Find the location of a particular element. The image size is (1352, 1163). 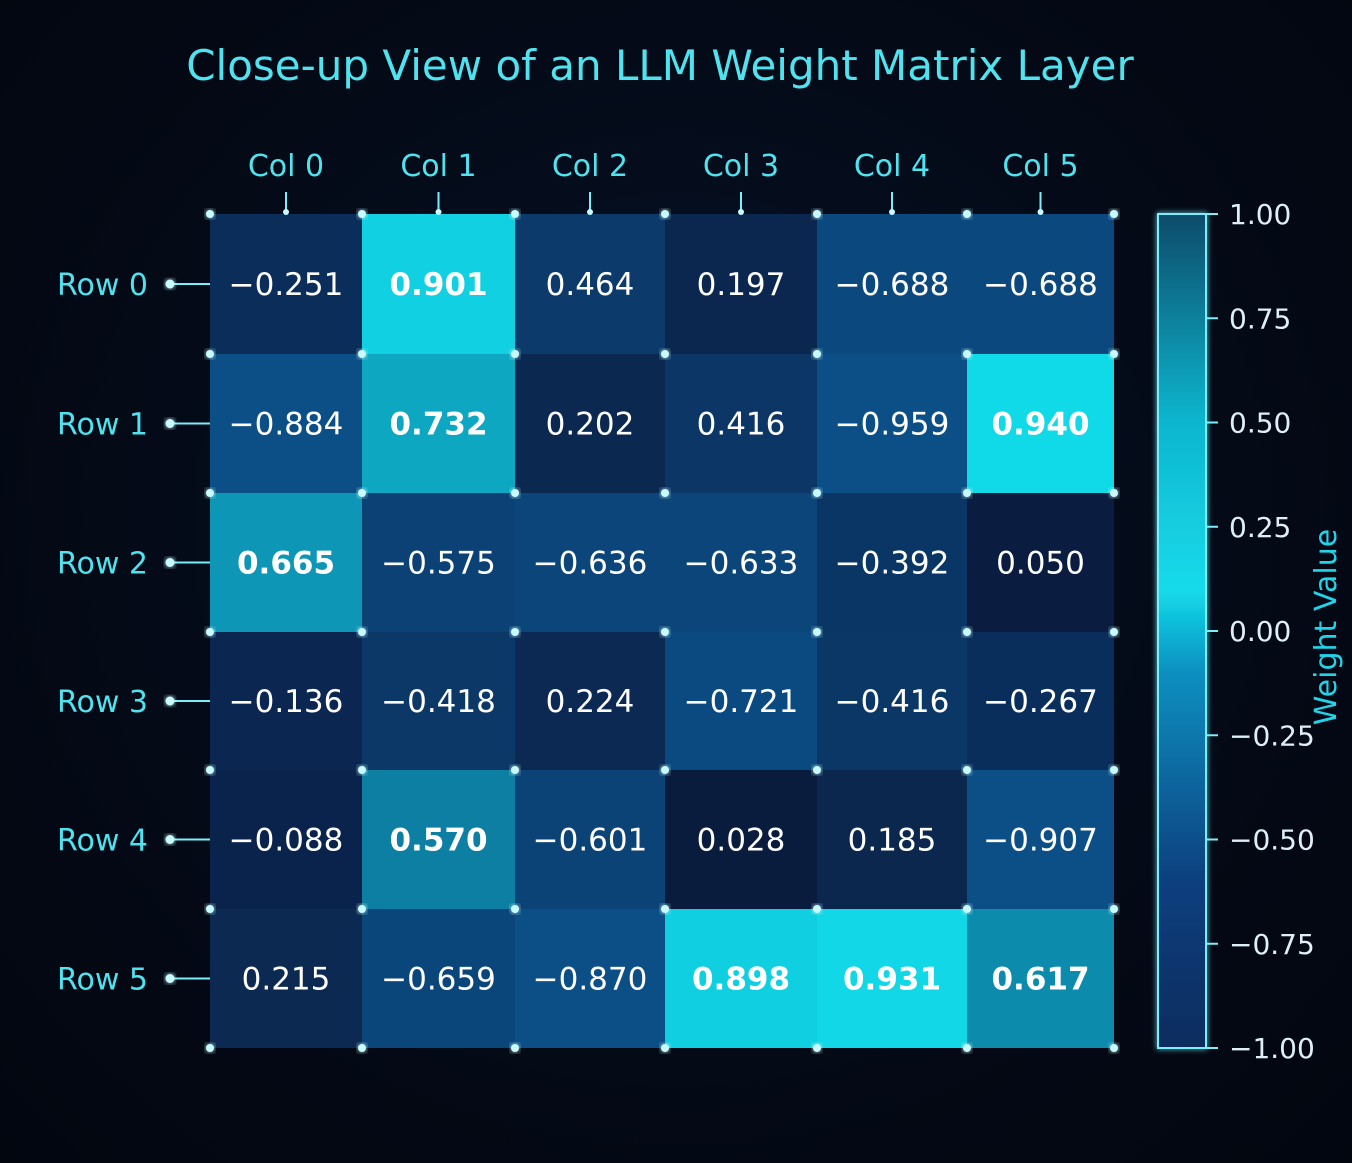

row-label: Row 3 is located at coordinates (102, 702).